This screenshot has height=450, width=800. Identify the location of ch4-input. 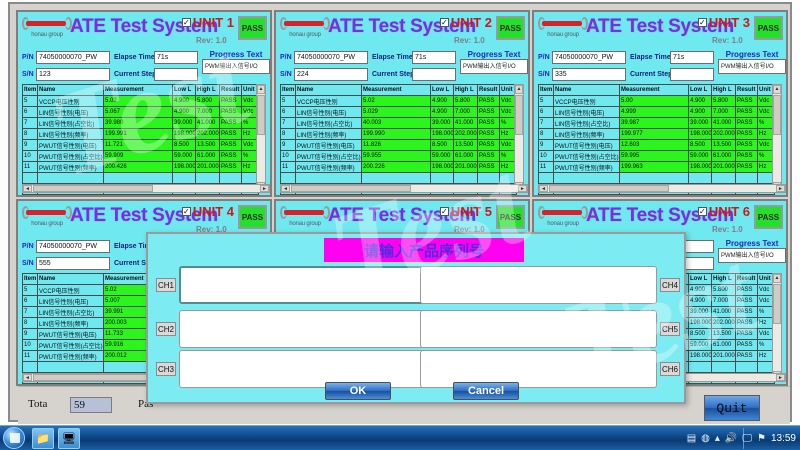
(538, 285).